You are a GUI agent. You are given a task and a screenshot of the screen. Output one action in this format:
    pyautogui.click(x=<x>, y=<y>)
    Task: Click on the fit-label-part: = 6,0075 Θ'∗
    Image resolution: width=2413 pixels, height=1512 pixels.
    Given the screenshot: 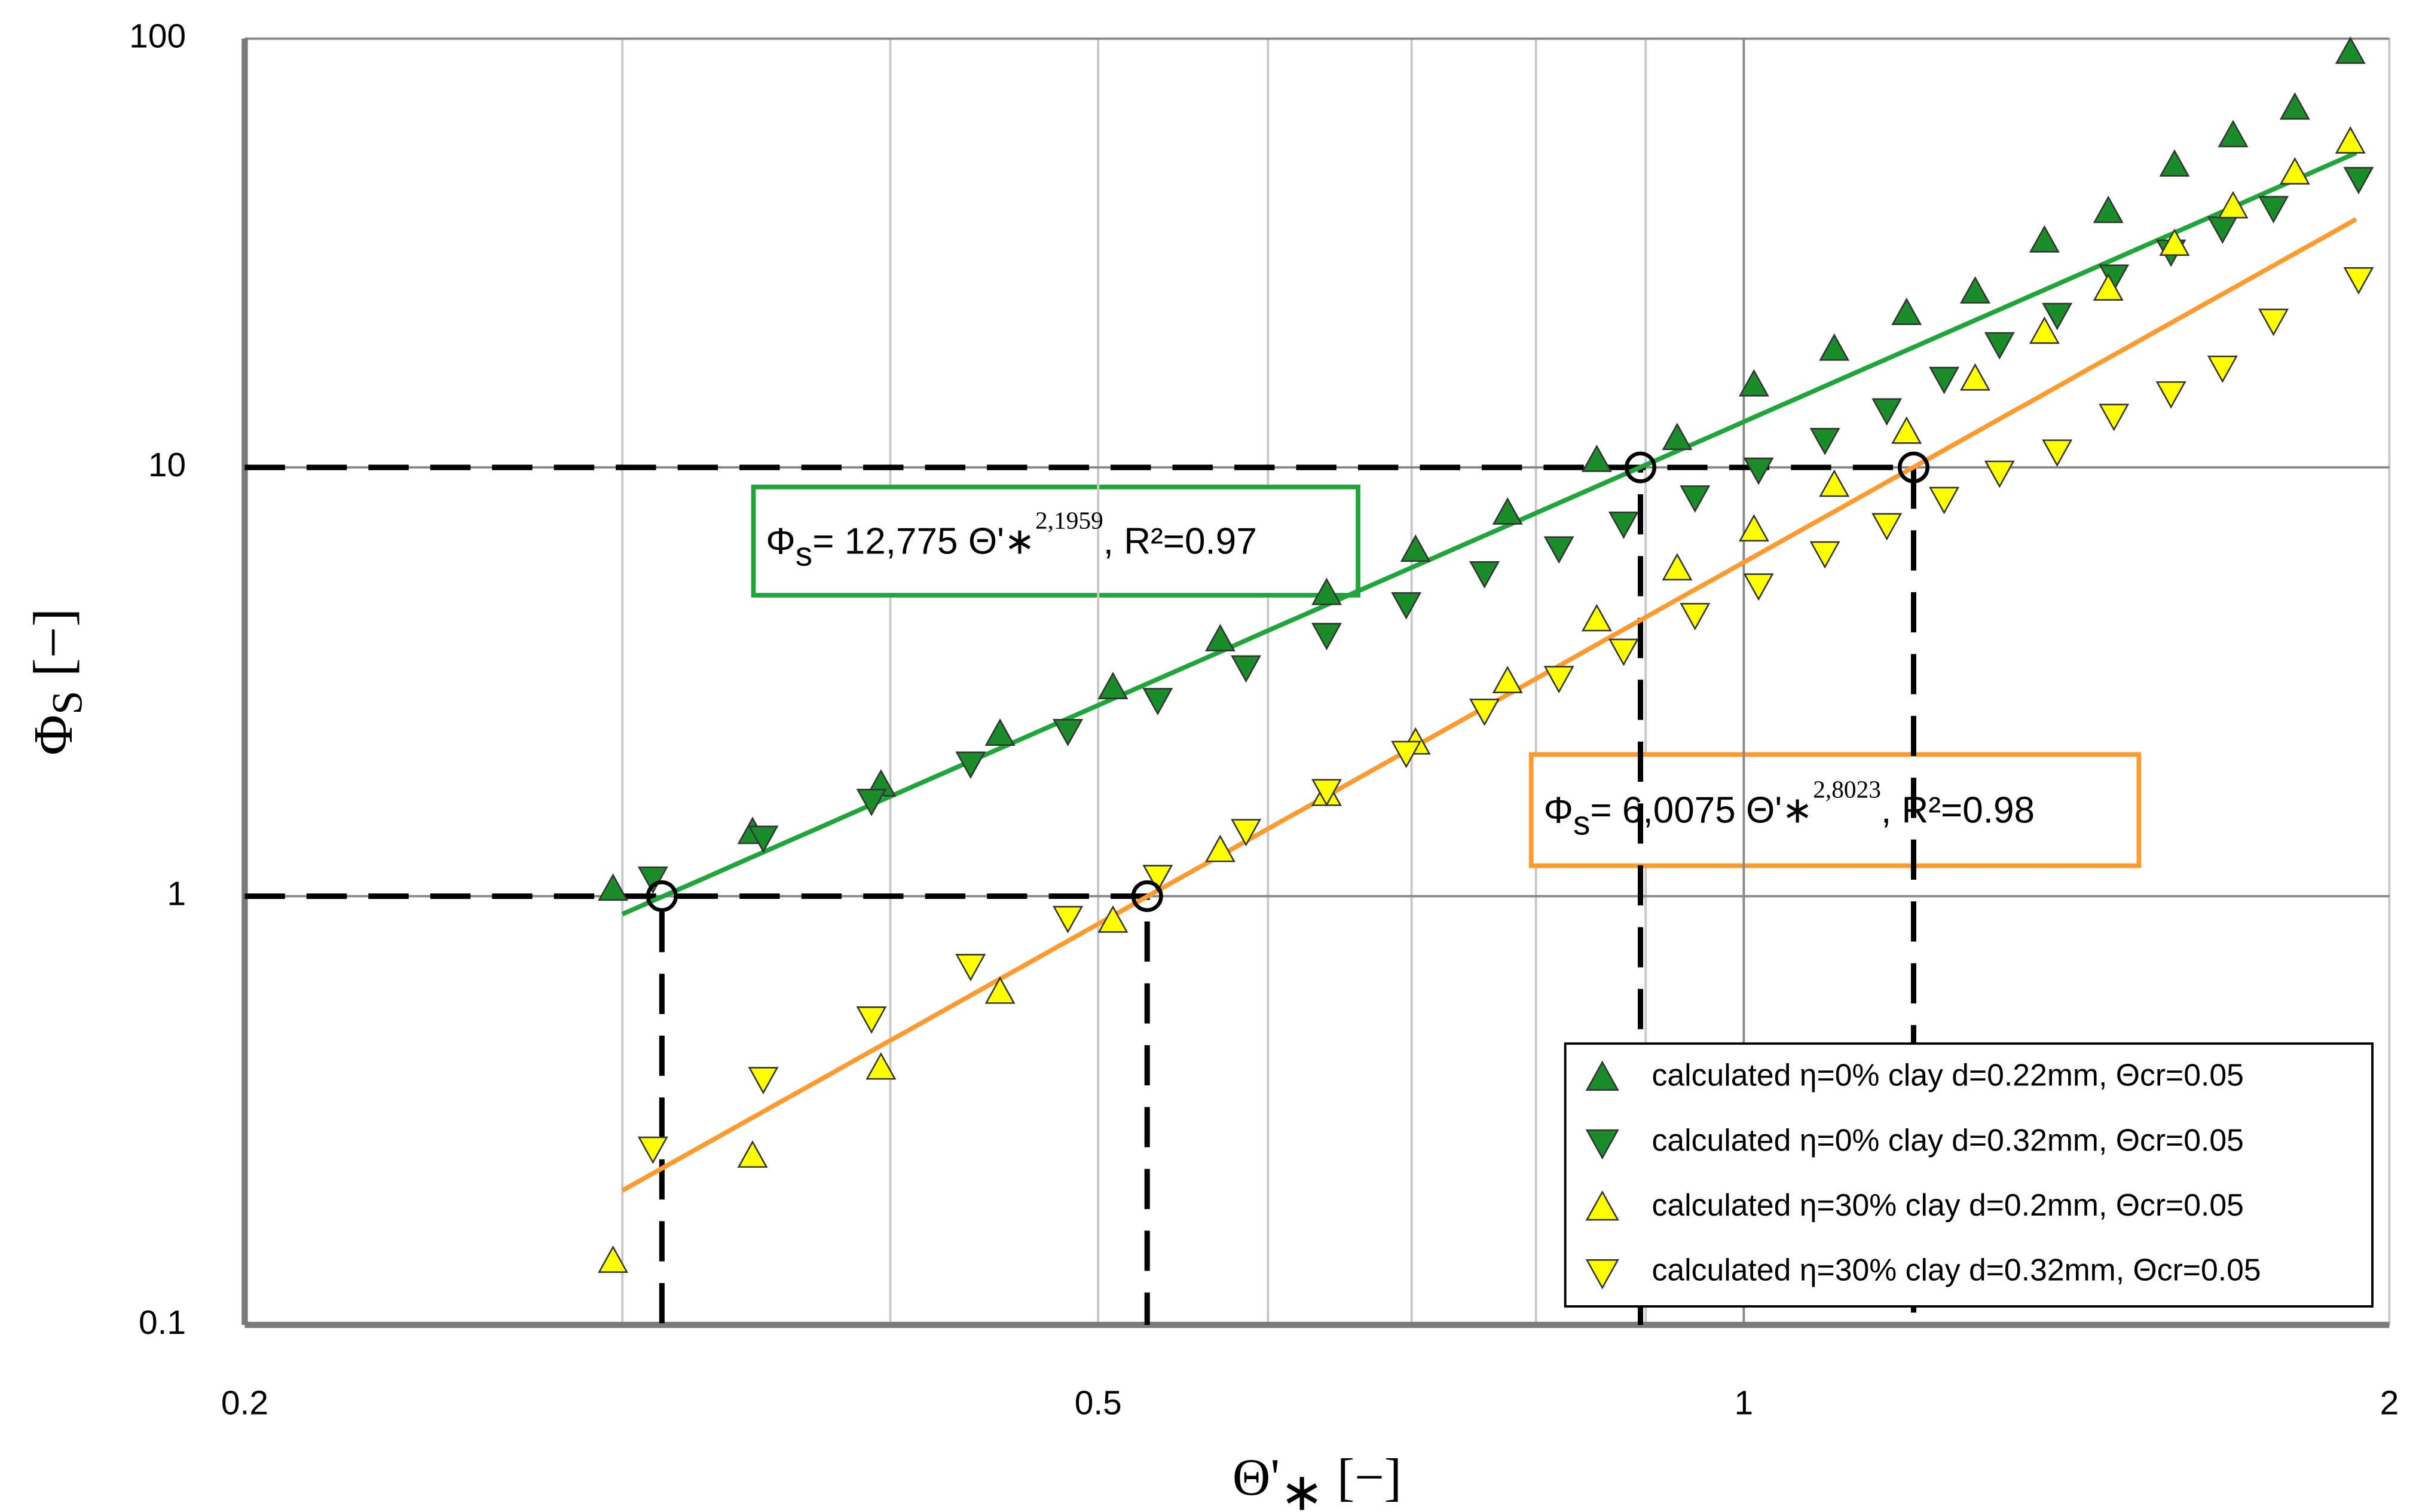 What is the action you would take?
    pyautogui.click(x=1701, y=810)
    